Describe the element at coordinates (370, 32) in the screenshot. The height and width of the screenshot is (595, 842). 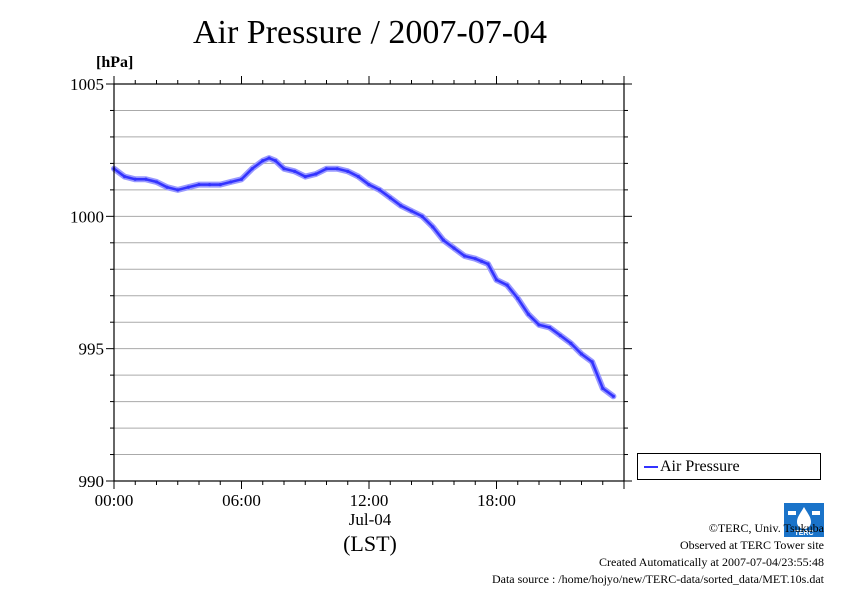
I see `chart-title: Air Pressure / 2007-07-04` at that location.